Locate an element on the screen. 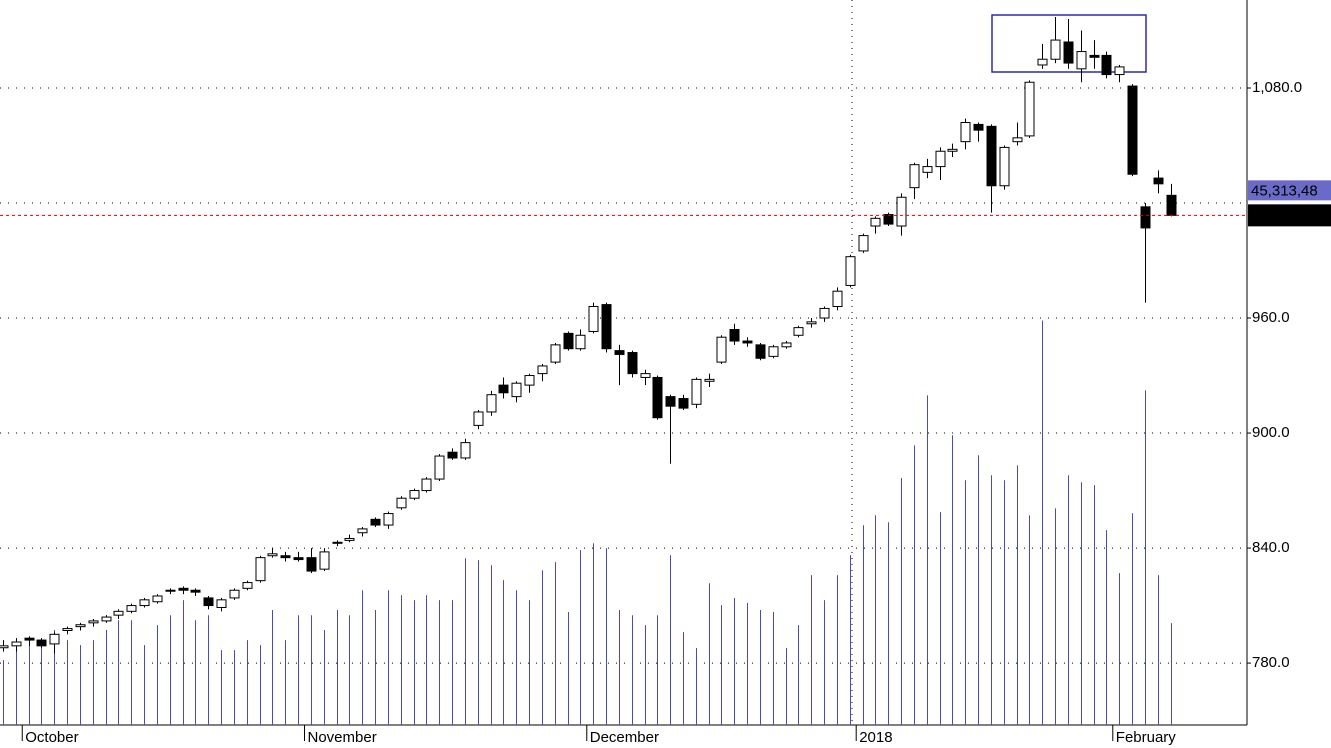 This screenshot has height=748, width=1331. highlight-box is located at coordinates (1069, 43).